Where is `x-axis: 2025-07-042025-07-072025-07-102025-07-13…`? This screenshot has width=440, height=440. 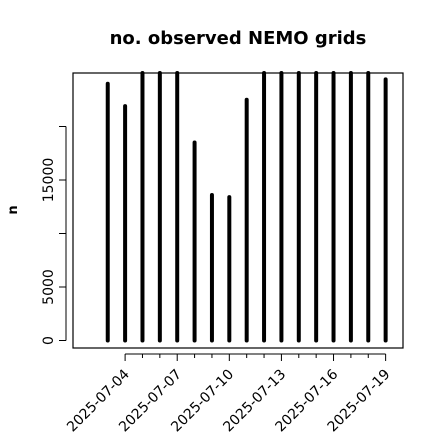 x-axis: 2025-07-042025-07-072025-07-102025-07-13… is located at coordinates (228, 394).